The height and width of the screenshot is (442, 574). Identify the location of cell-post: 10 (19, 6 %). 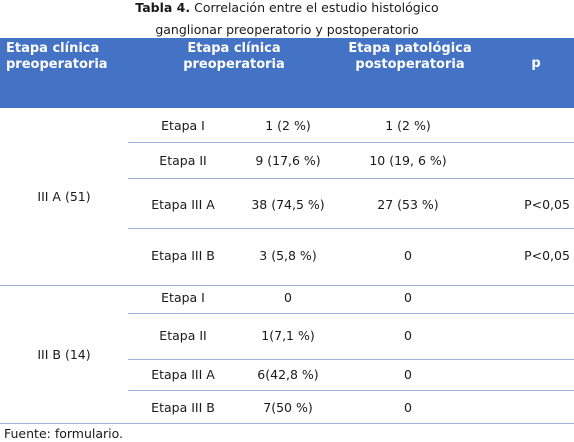
(408, 160).